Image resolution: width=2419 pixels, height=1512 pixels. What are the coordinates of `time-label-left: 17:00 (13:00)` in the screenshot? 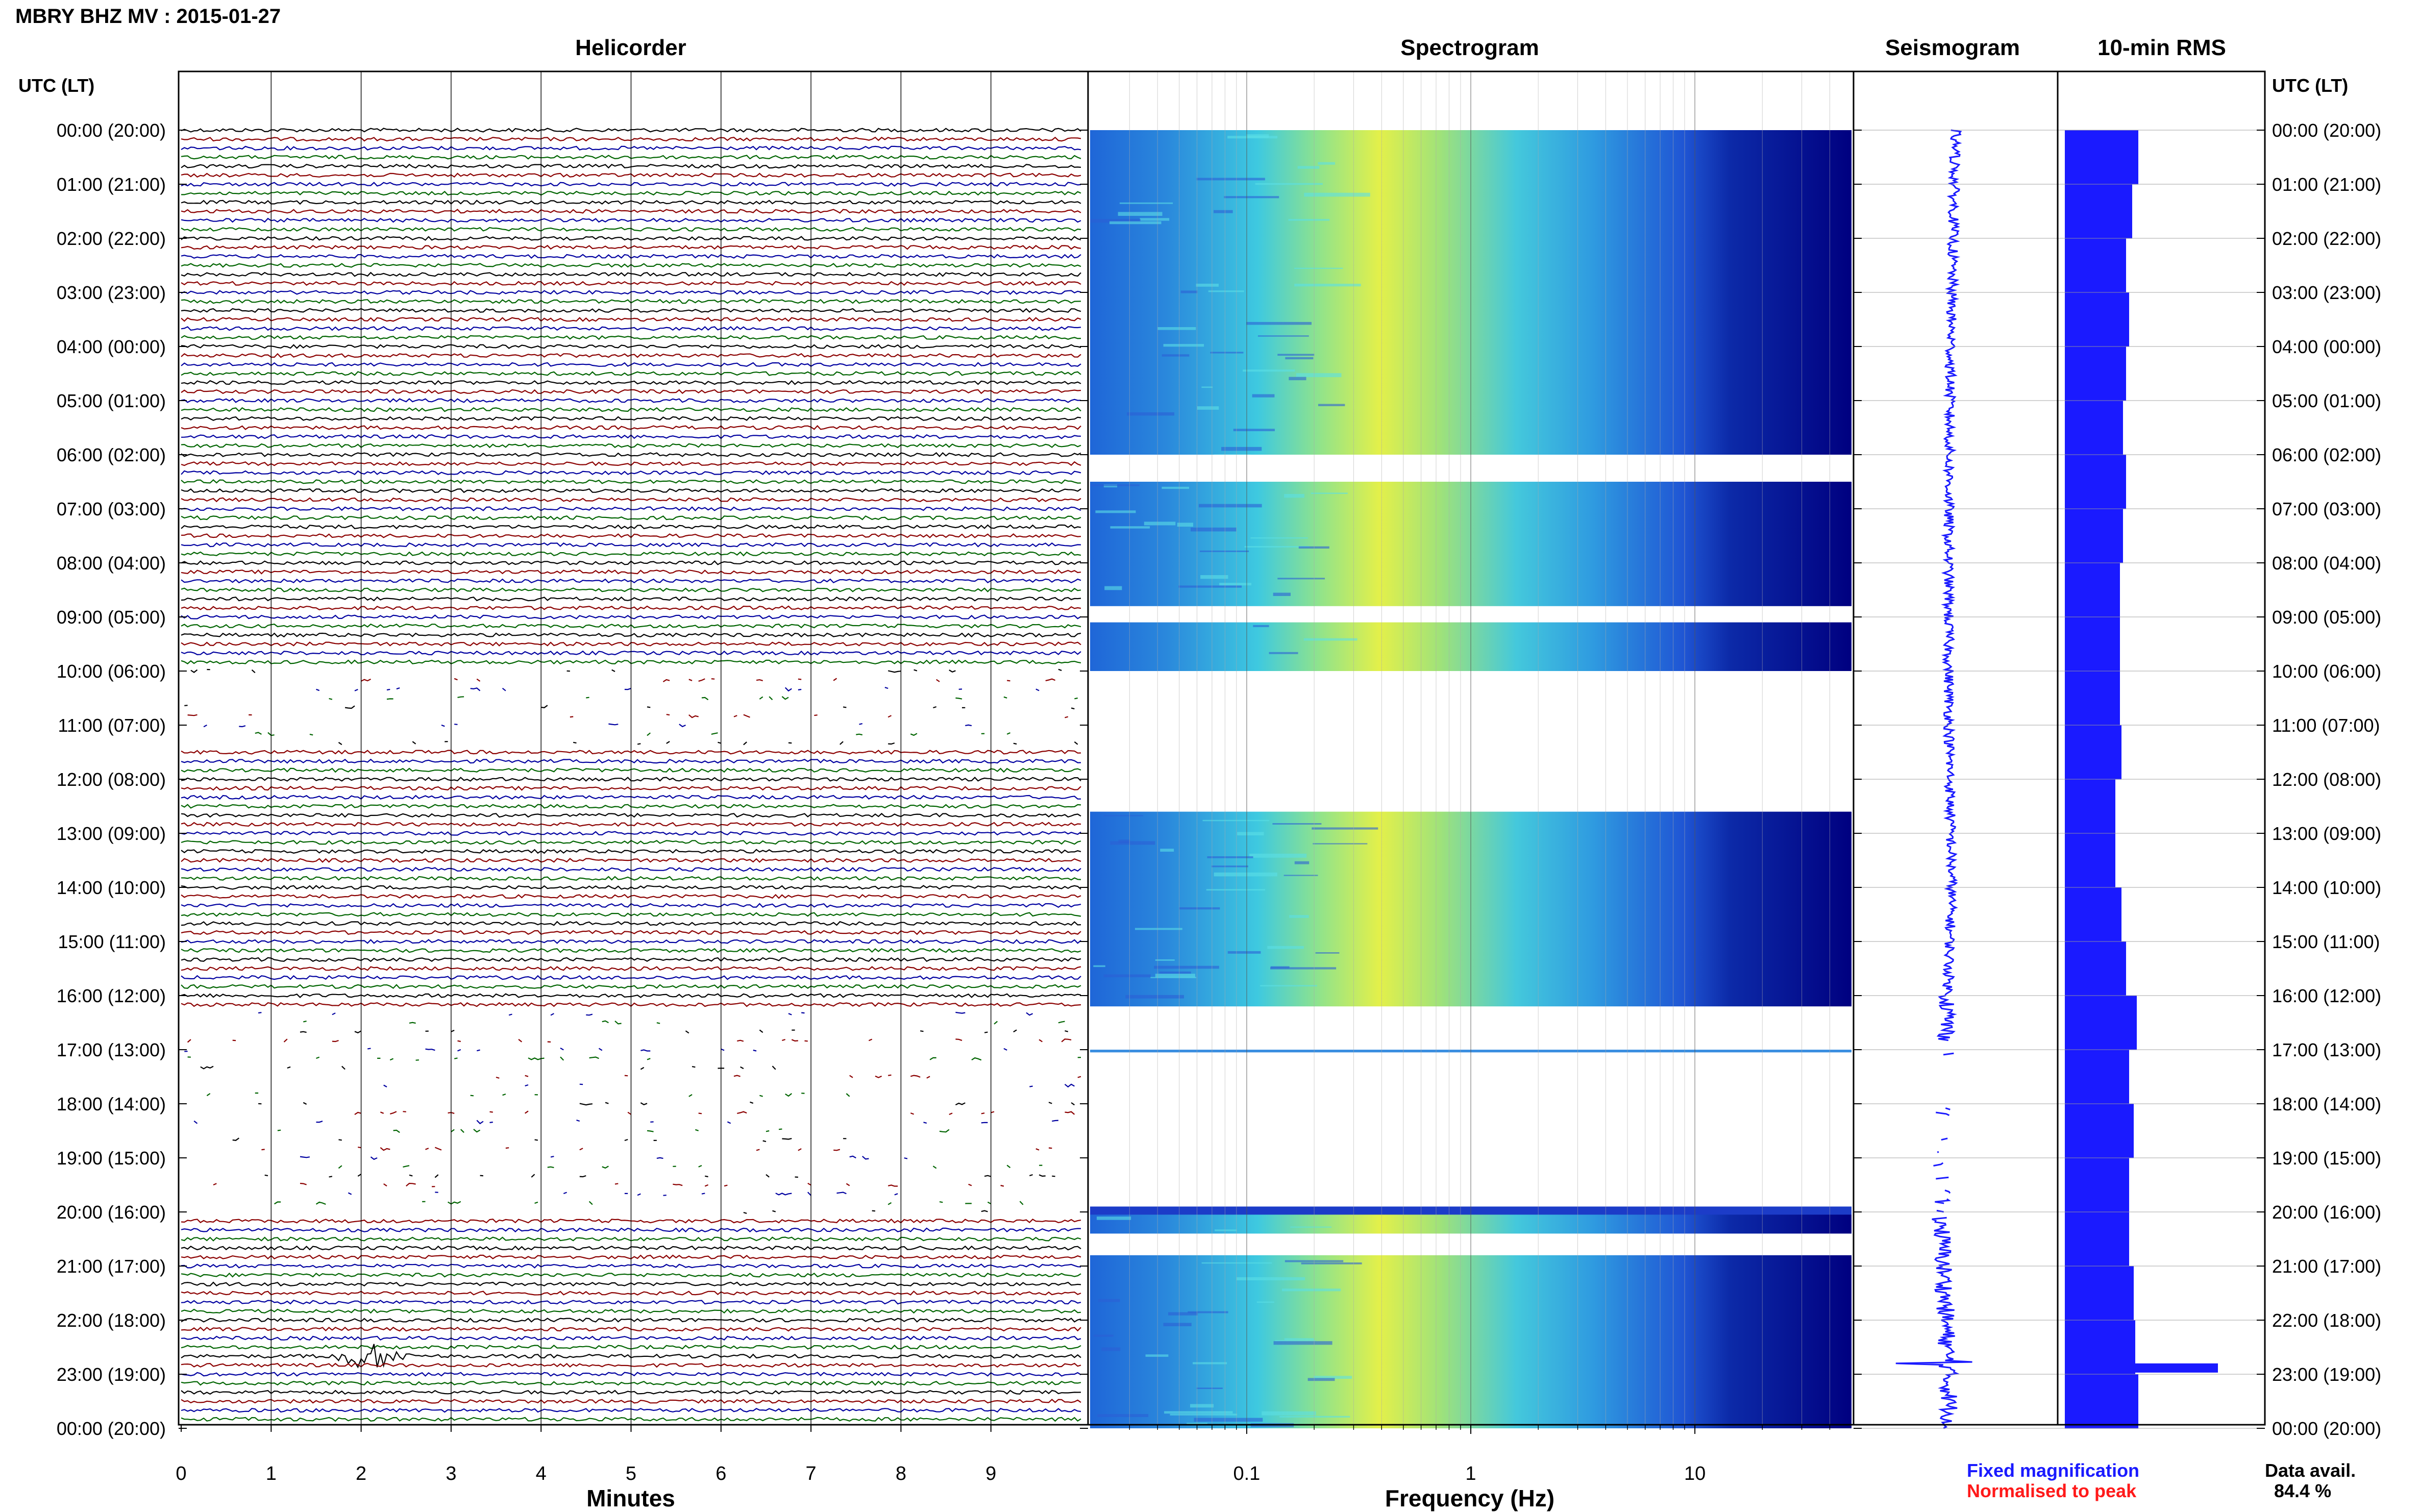 It's located at (111, 1049).